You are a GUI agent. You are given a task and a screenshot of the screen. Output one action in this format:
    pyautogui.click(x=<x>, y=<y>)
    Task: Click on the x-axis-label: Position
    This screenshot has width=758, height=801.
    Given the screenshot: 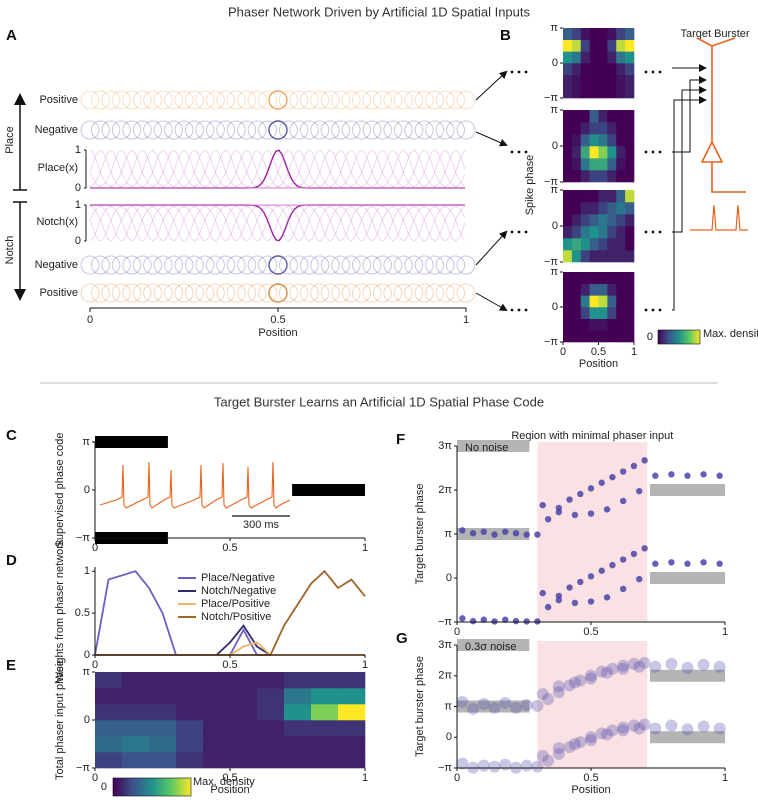 What is the action you would take?
    pyautogui.click(x=590, y=790)
    